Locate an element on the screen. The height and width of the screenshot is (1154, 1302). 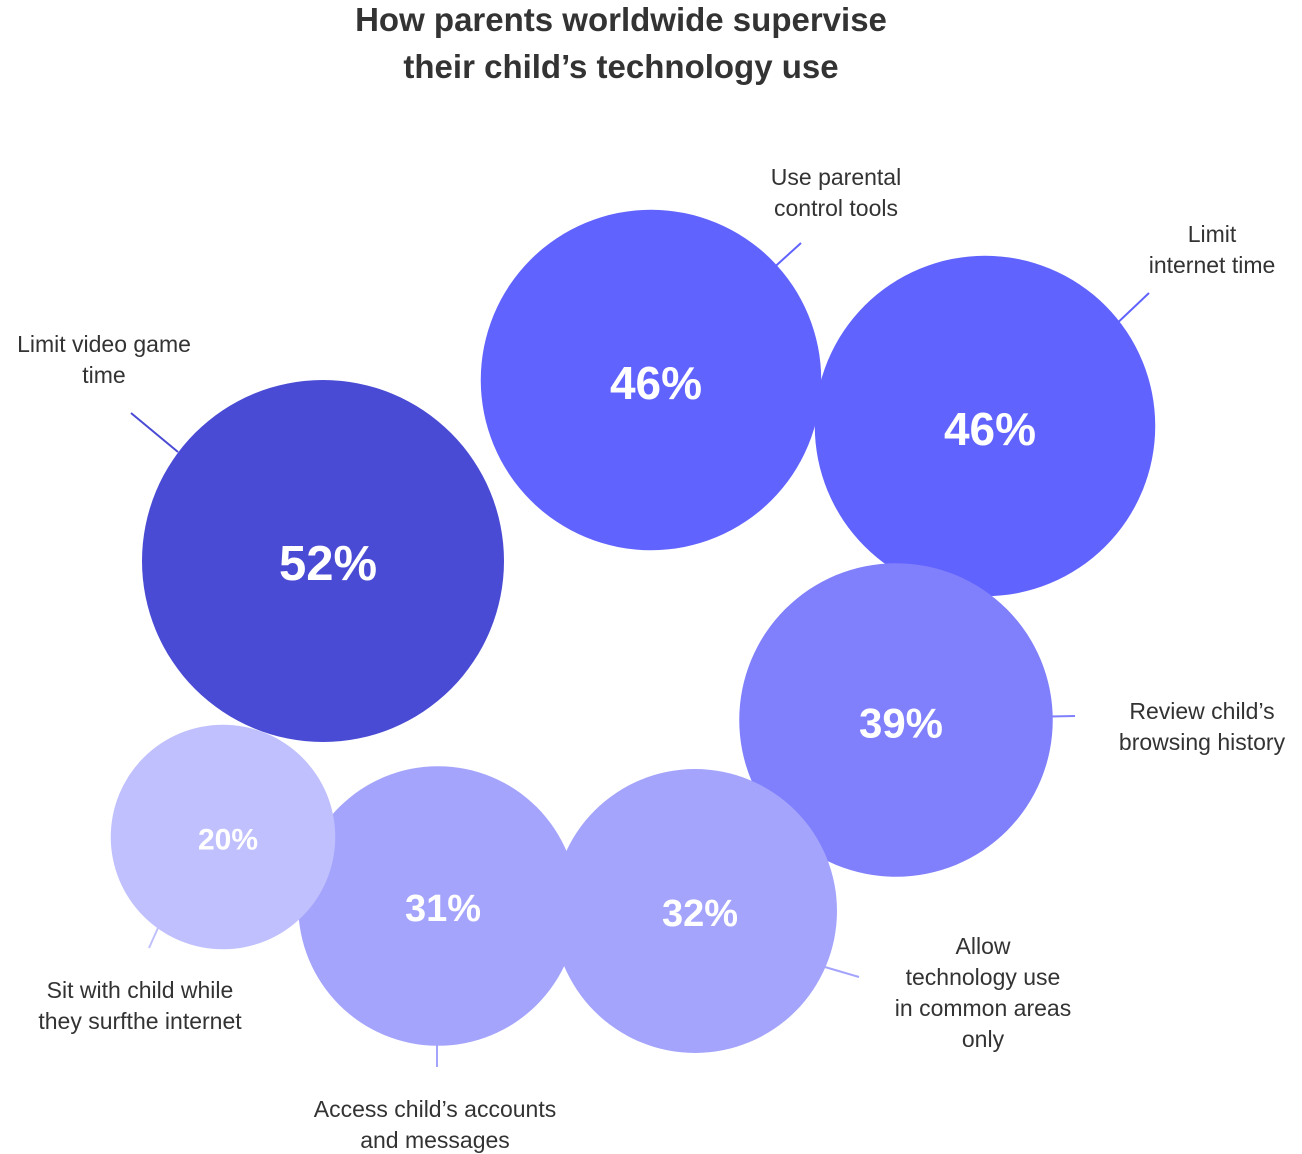
label-line: control tools is located at coordinates (836, 208).